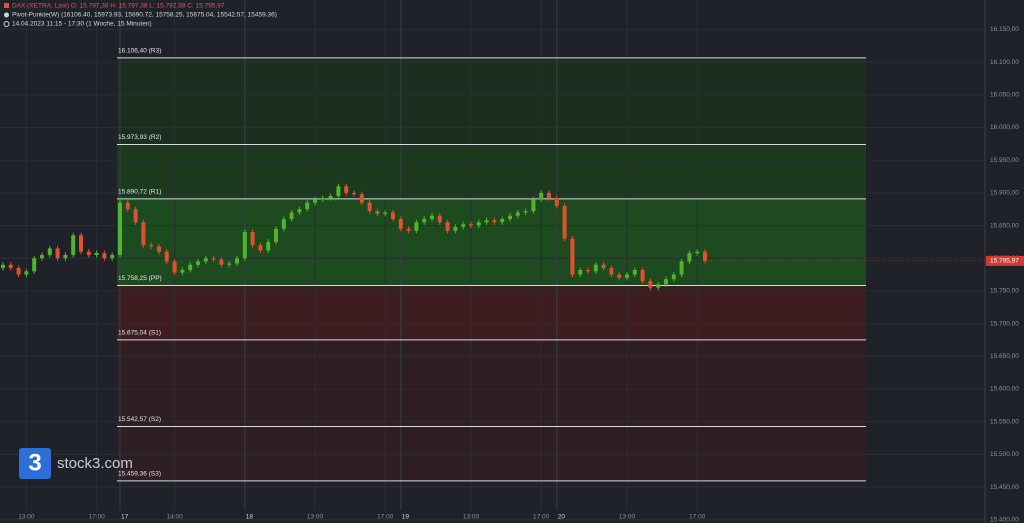 The image size is (1024, 523). I want to click on y-tick-label: 15.600,00, so click(1004, 389).